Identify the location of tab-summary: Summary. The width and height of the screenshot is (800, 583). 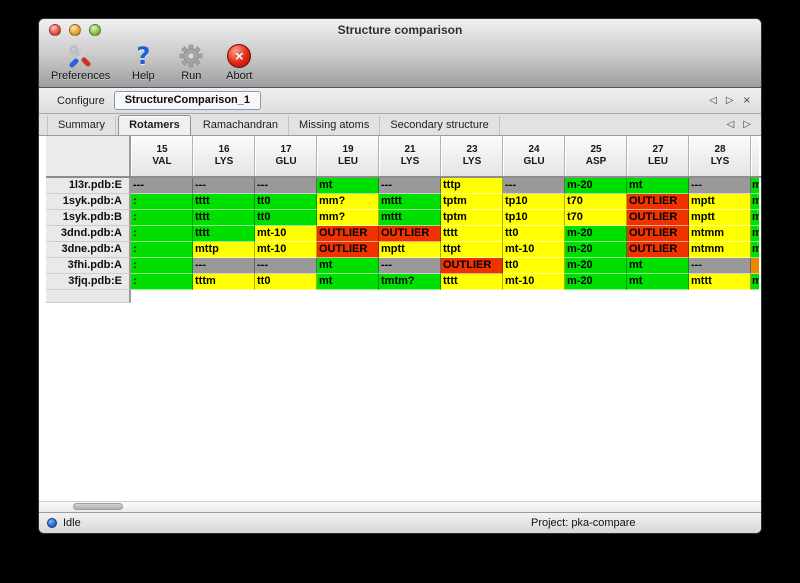
(82, 125).